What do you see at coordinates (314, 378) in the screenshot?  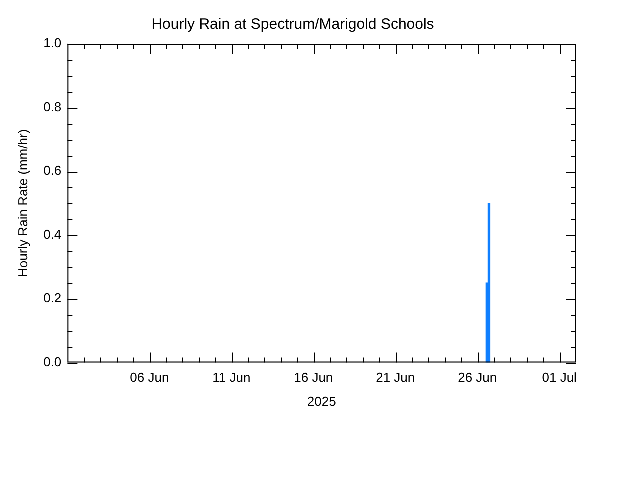 I see `x-tick-label: 16 Jun` at bounding box center [314, 378].